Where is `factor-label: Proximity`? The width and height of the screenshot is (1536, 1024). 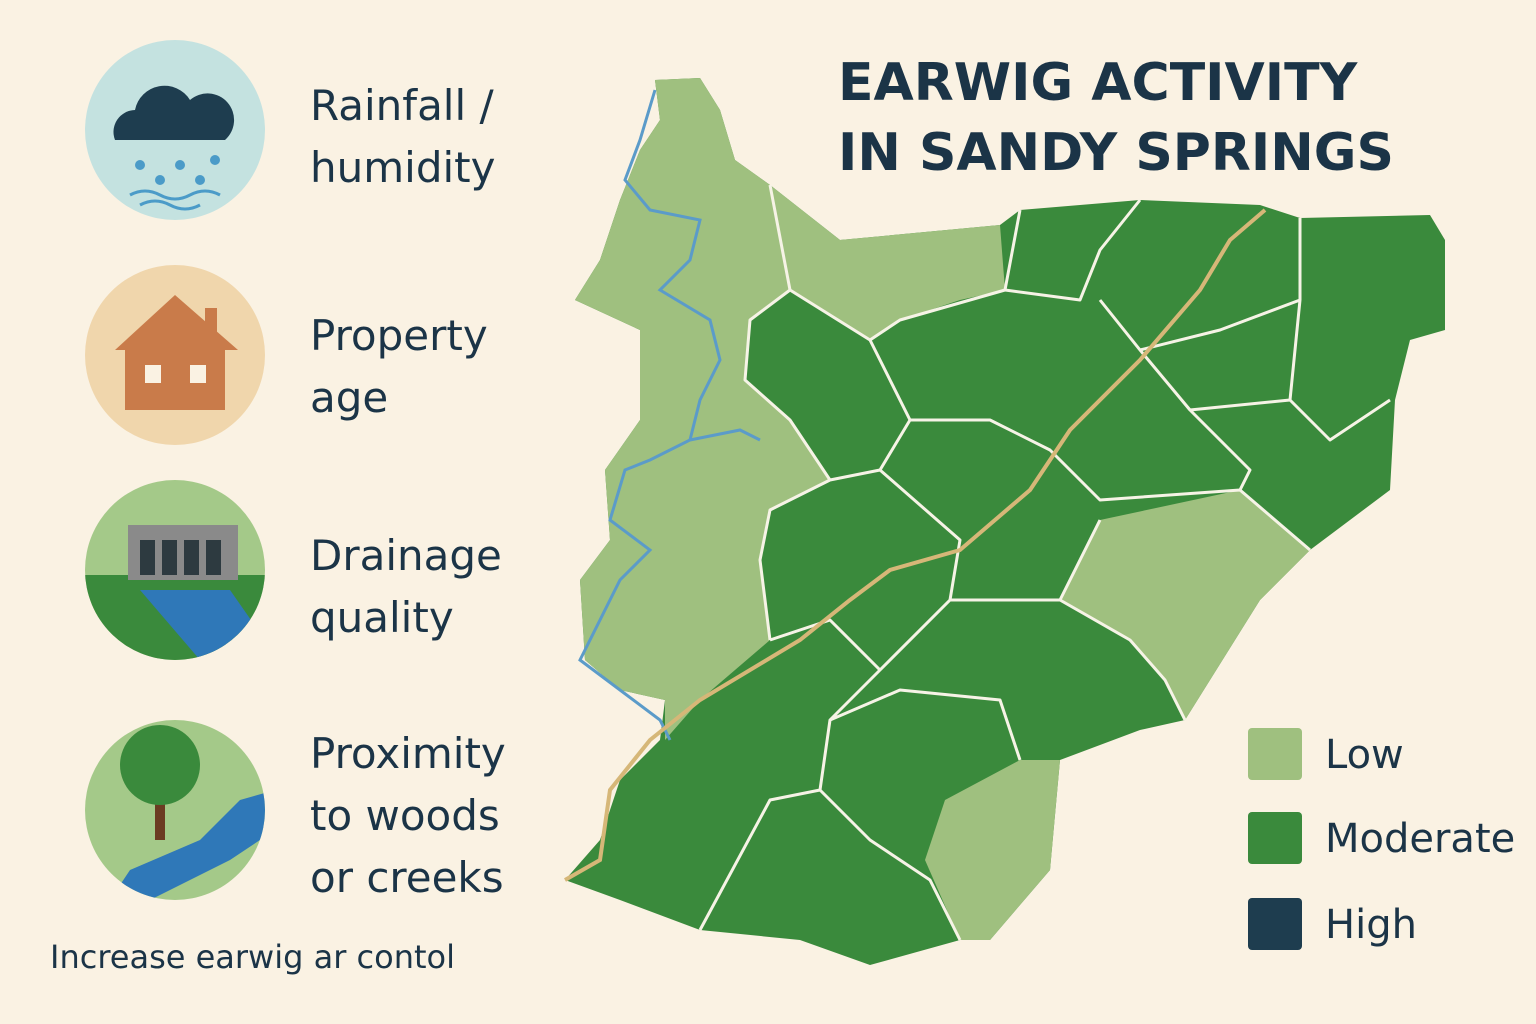 factor-label: Proximity is located at coordinates (408, 753).